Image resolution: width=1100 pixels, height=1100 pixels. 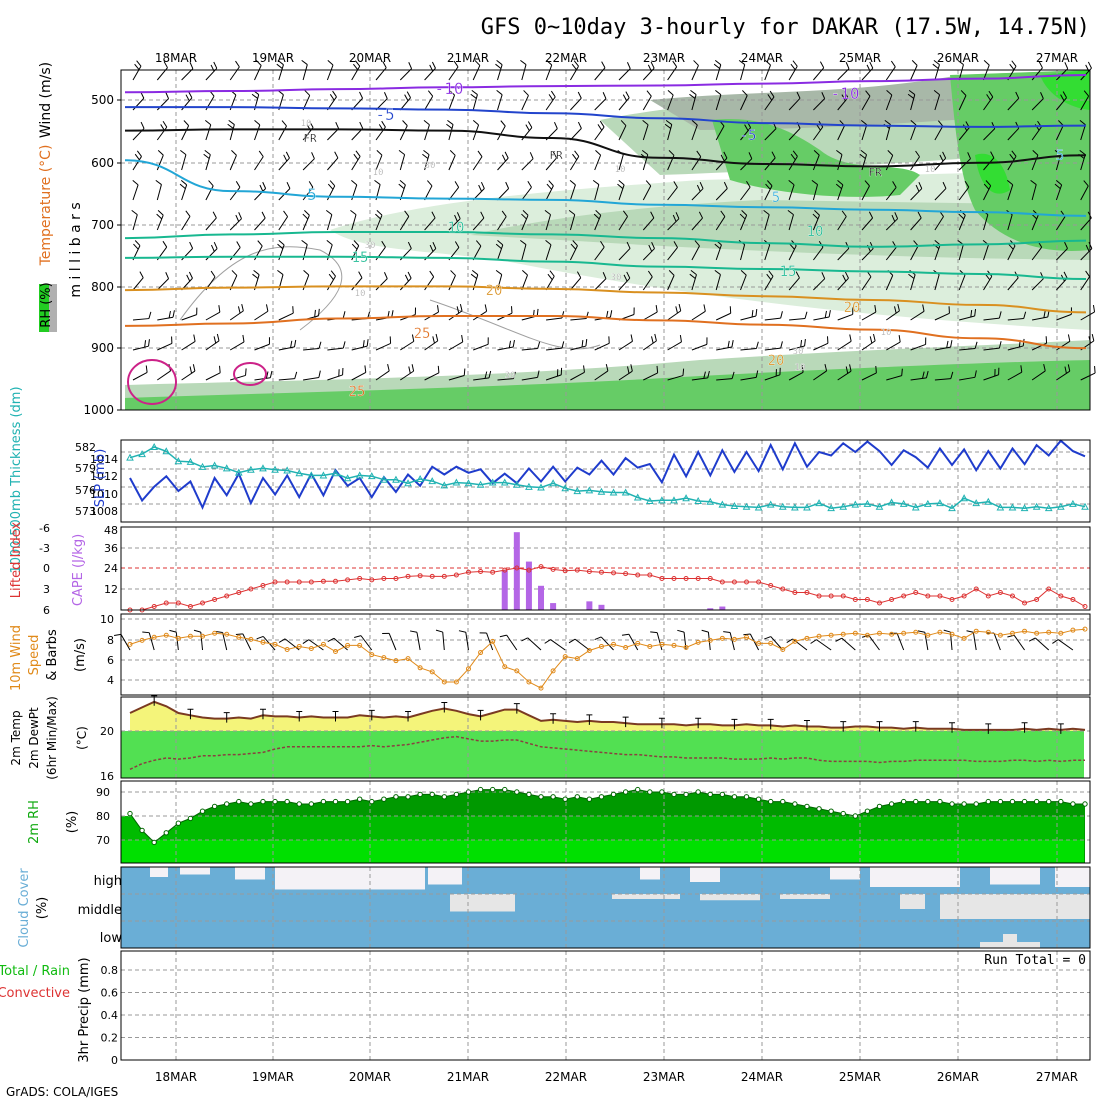 I want to click on ylabel-temp-c: (6hr Min/Max), so click(x=52, y=738).